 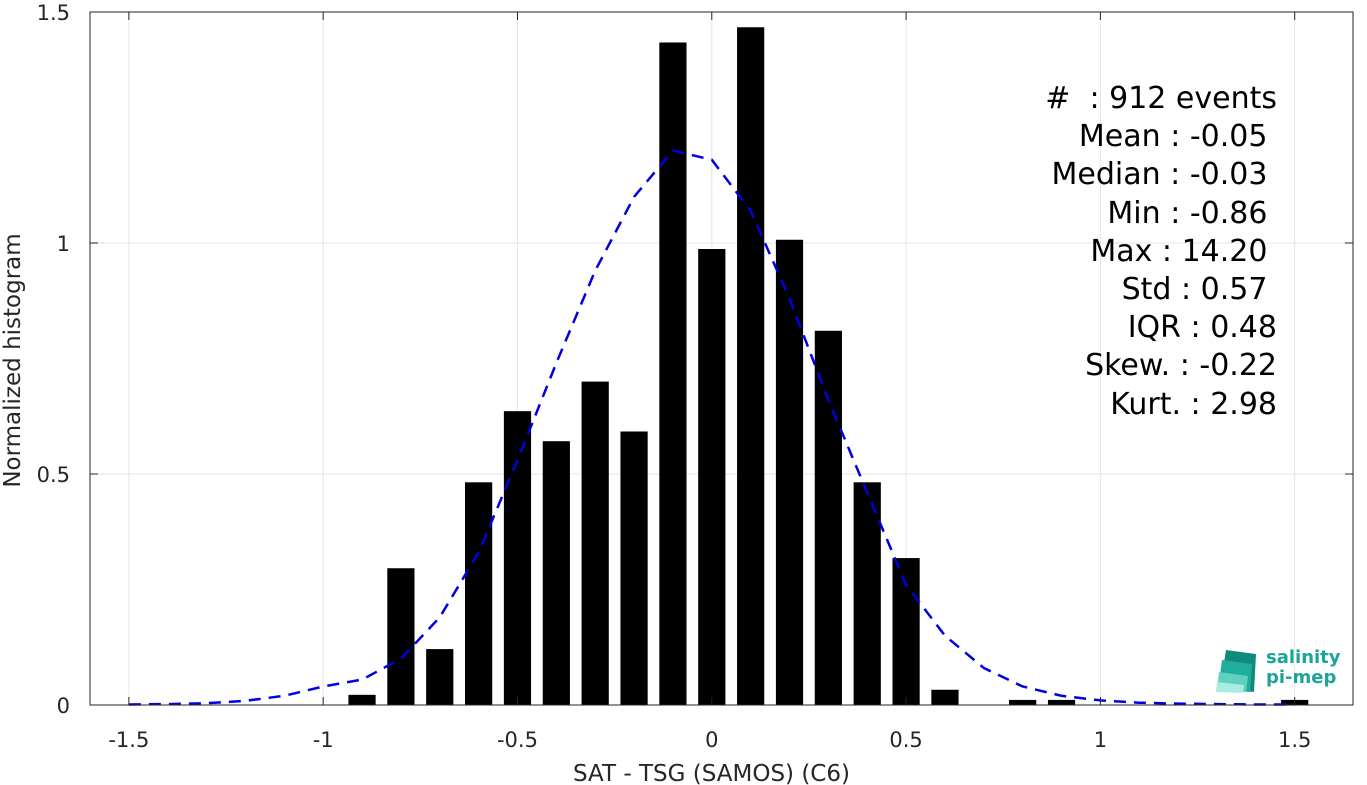 What do you see at coordinates (517, 740) in the screenshot?
I see `x-tick-label: -0.5` at bounding box center [517, 740].